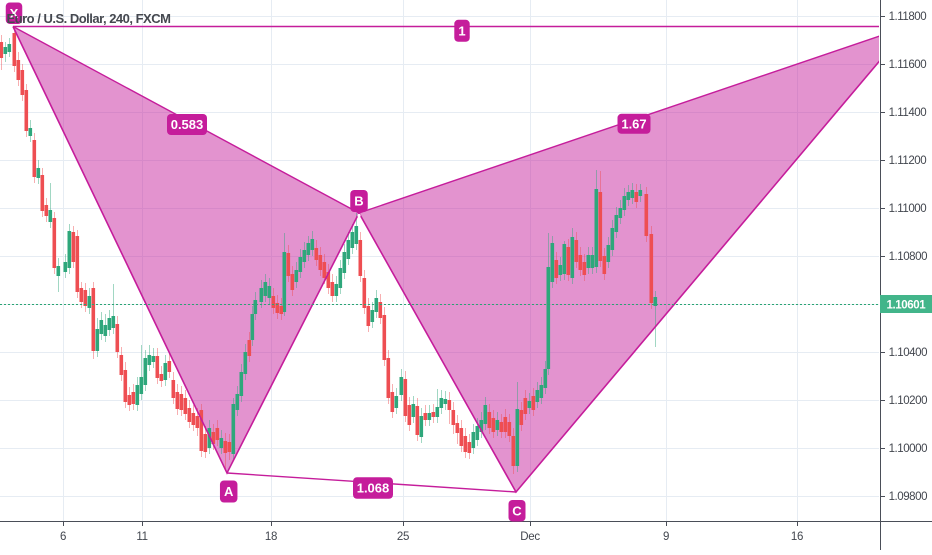 This screenshot has width=932, height=555. Describe the element at coordinates (908, 17) in the screenshot. I see `svg-text: 1.11800` at that location.